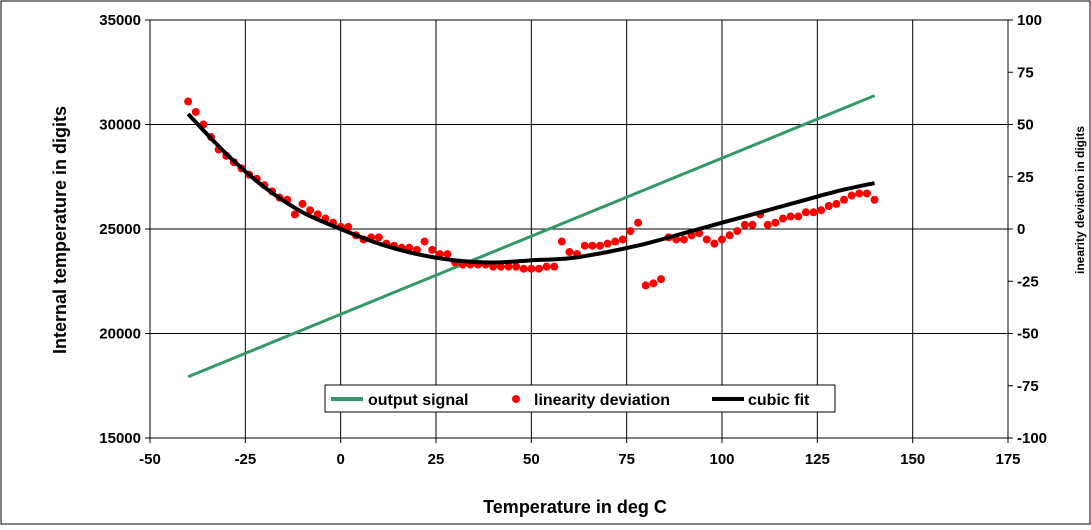  I want to click on x-axis-title: Temperature in deg C, so click(575, 507).